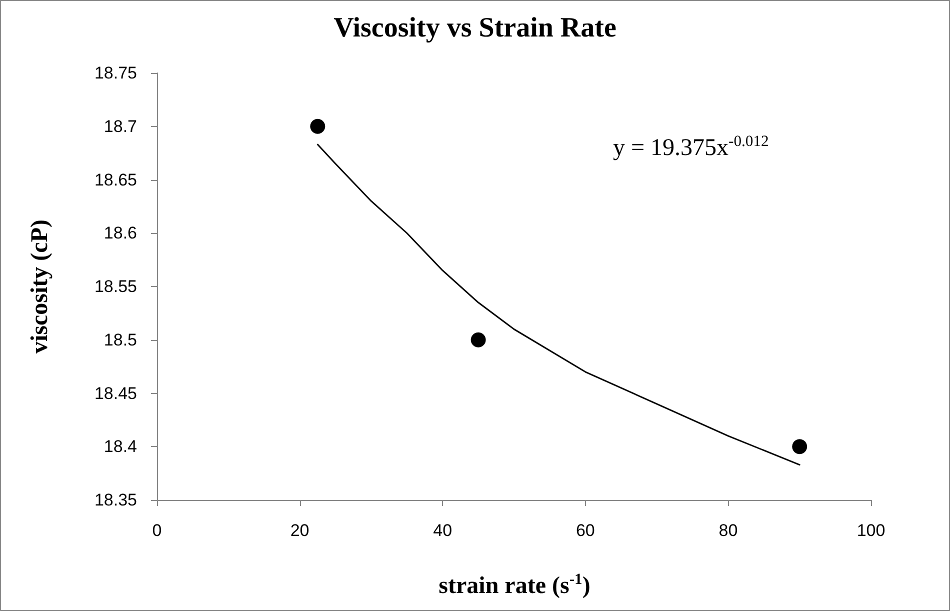  What do you see at coordinates (115, 180) in the screenshot?
I see `y-tick-label: 18.65` at bounding box center [115, 180].